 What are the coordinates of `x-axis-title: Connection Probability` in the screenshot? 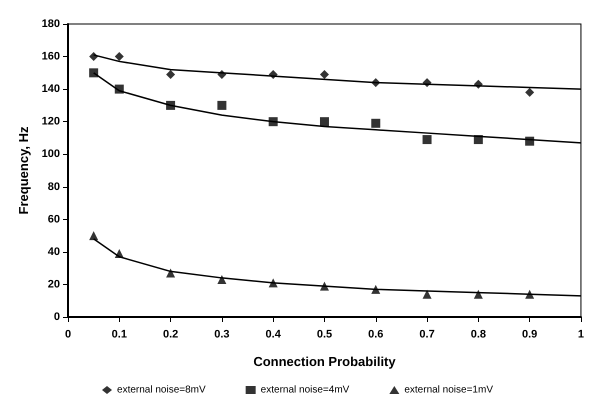 It's located at (324, 361).